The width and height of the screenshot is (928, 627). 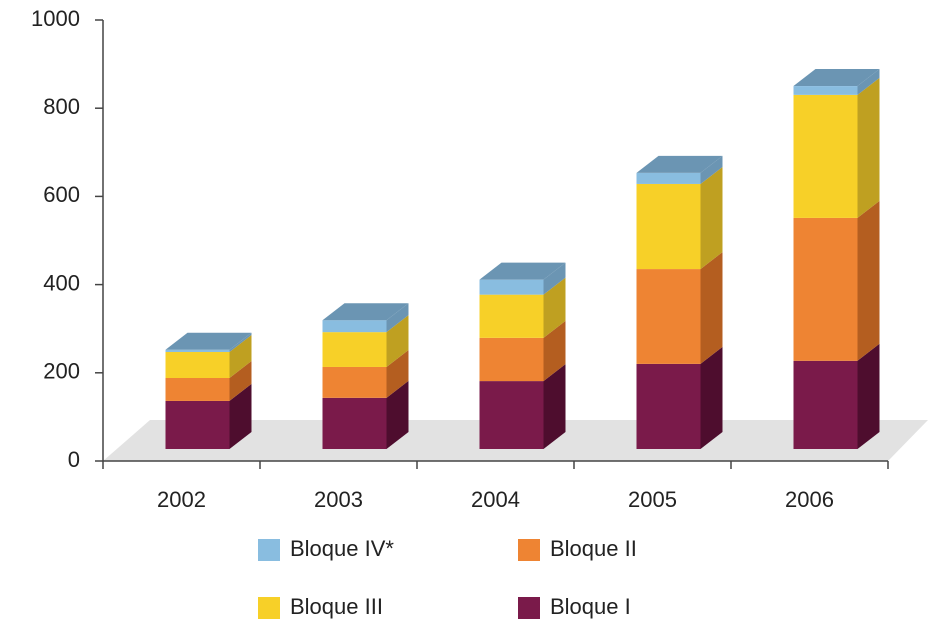 What do you see at coordinates (652, 499) in the screenshot?
I see `x-tick-label: 2005` at bounding box center [652, 499].